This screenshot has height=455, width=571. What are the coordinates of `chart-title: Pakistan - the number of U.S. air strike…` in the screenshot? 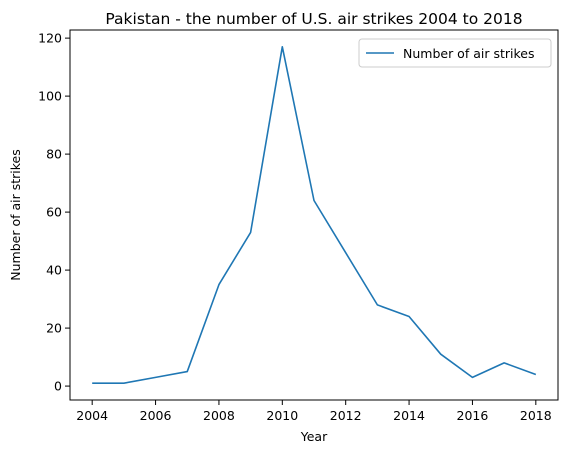 It's located at (313, 19).